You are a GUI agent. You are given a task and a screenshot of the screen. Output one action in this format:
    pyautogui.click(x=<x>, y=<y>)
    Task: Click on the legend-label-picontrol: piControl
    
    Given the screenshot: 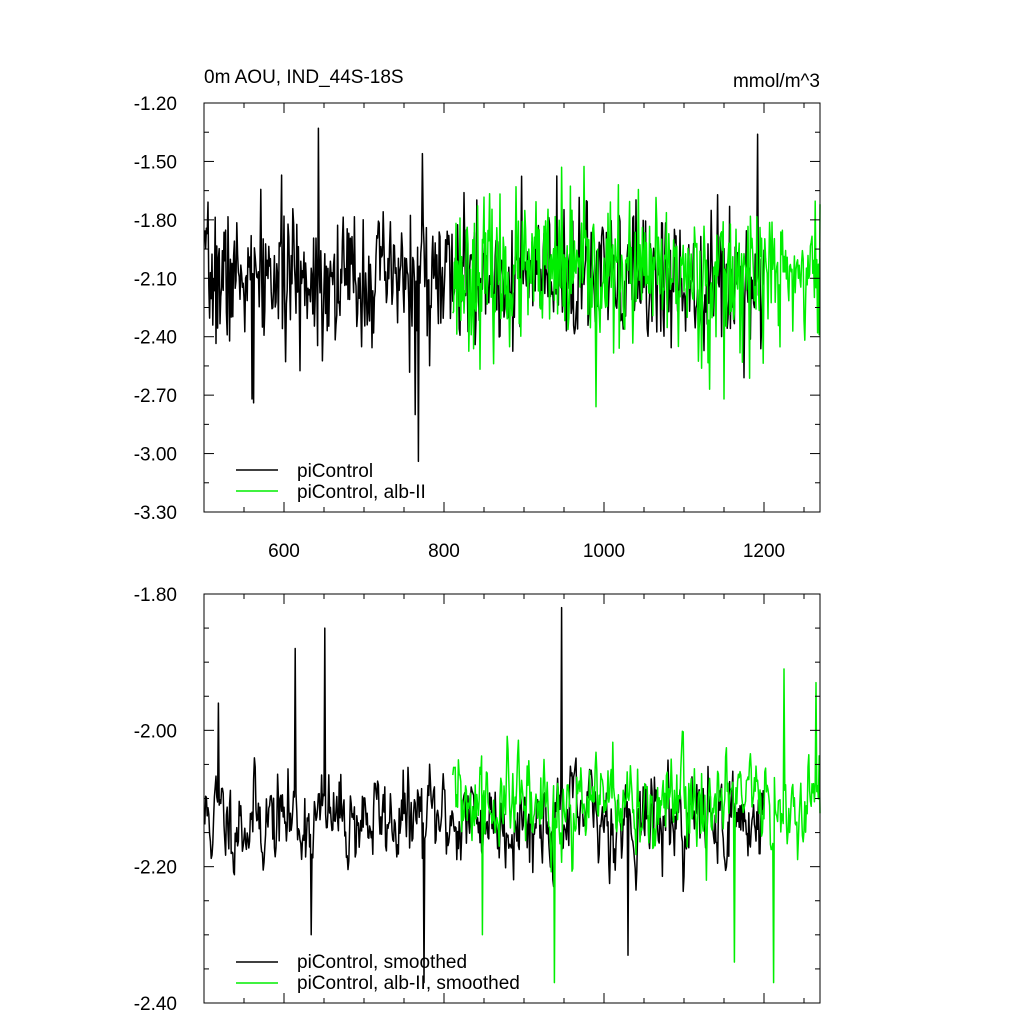 What is the action you would take?
    pyautogui.click(x=335, y=471)
    